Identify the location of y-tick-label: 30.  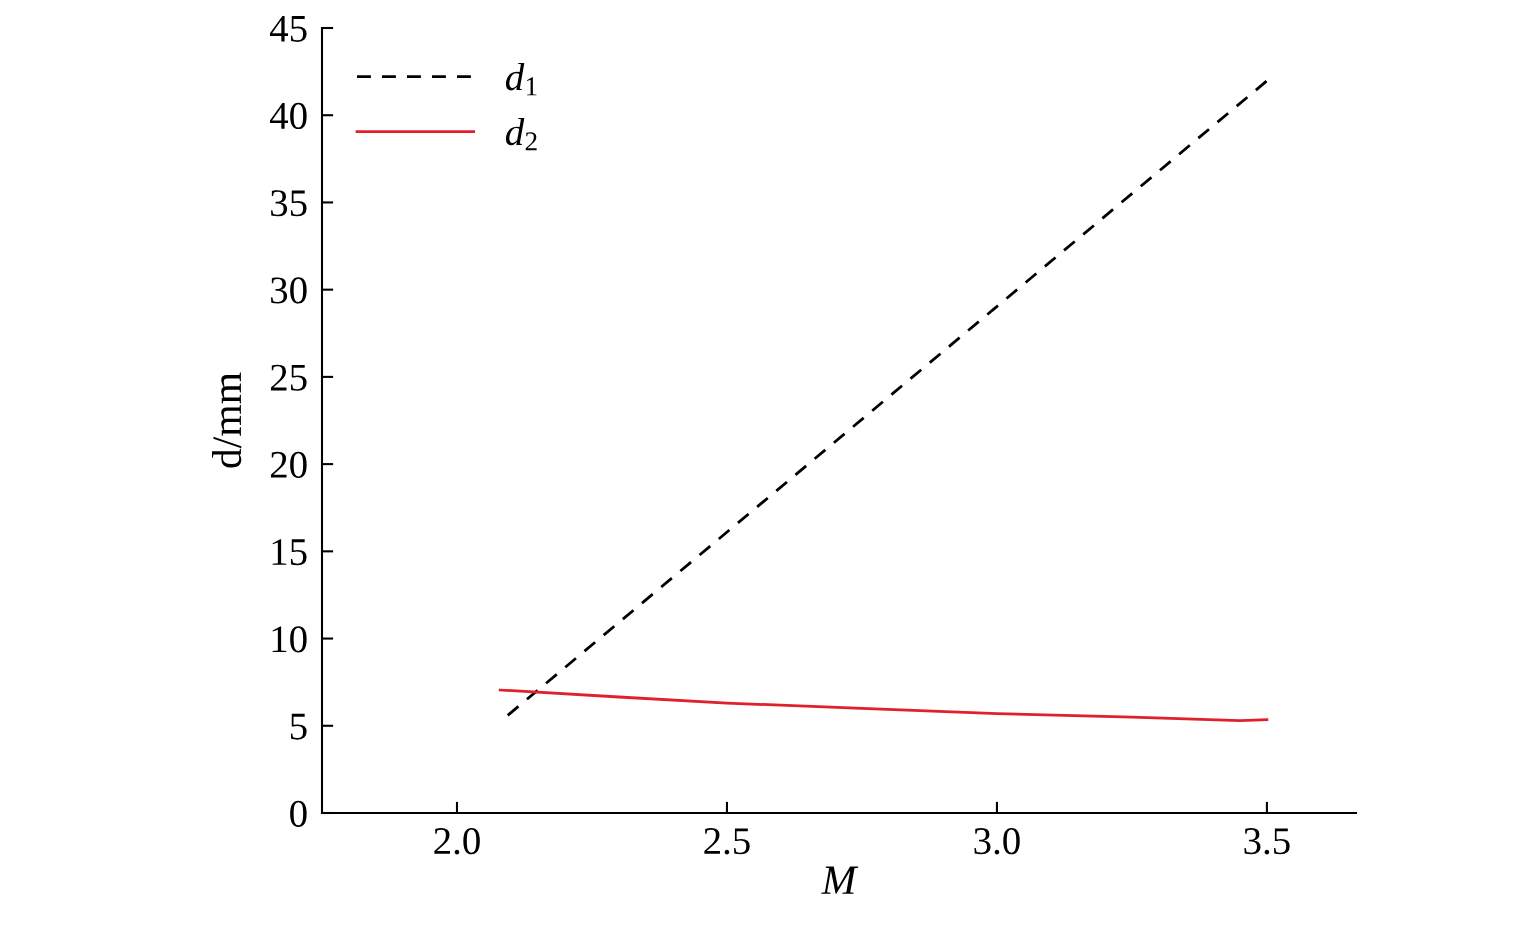
(289, 290).